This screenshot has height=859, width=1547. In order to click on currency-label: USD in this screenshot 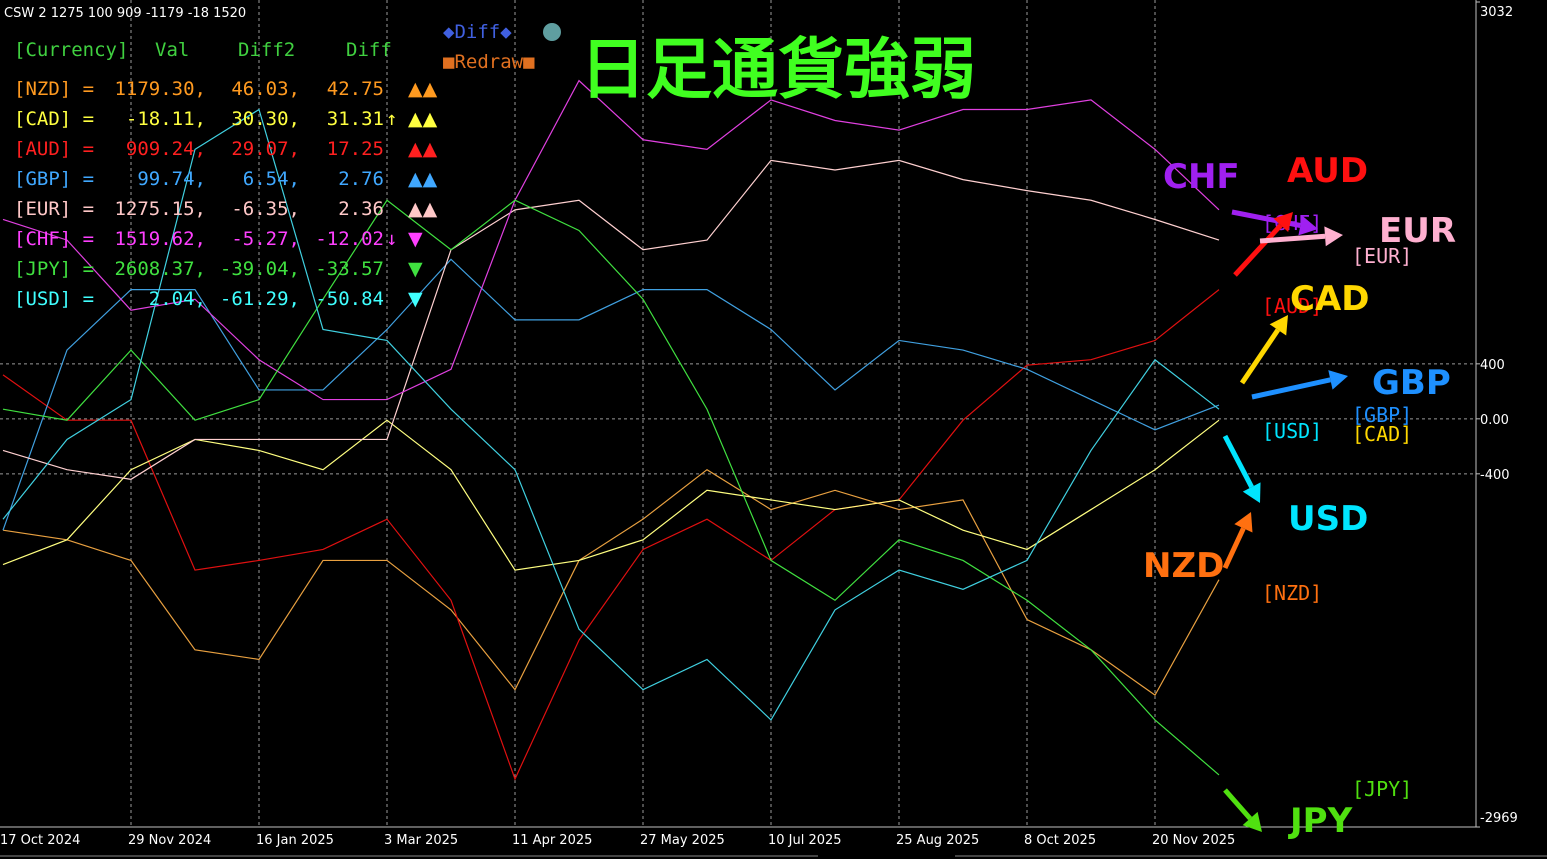, I will do `click(1328, 519)`.